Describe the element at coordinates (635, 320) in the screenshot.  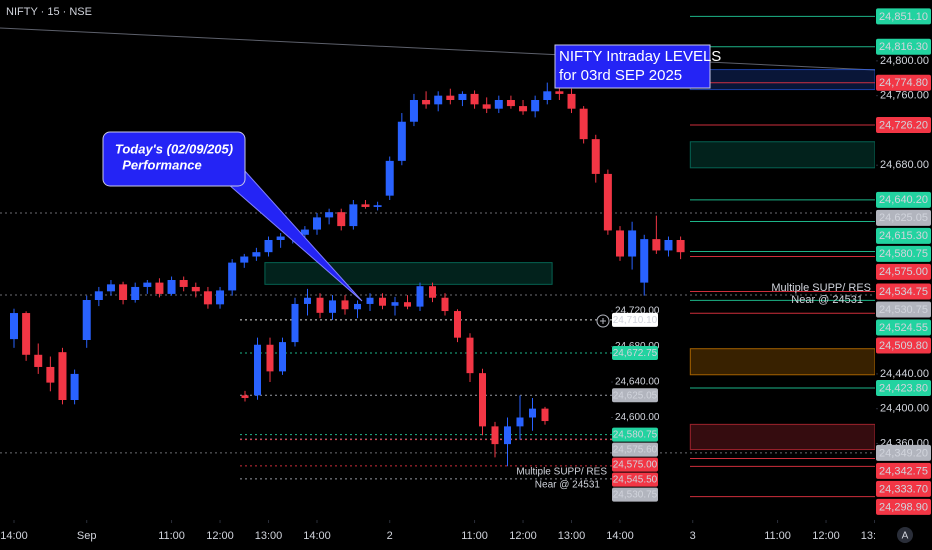
I see `price-tag-label: 24,710.10` at that location.